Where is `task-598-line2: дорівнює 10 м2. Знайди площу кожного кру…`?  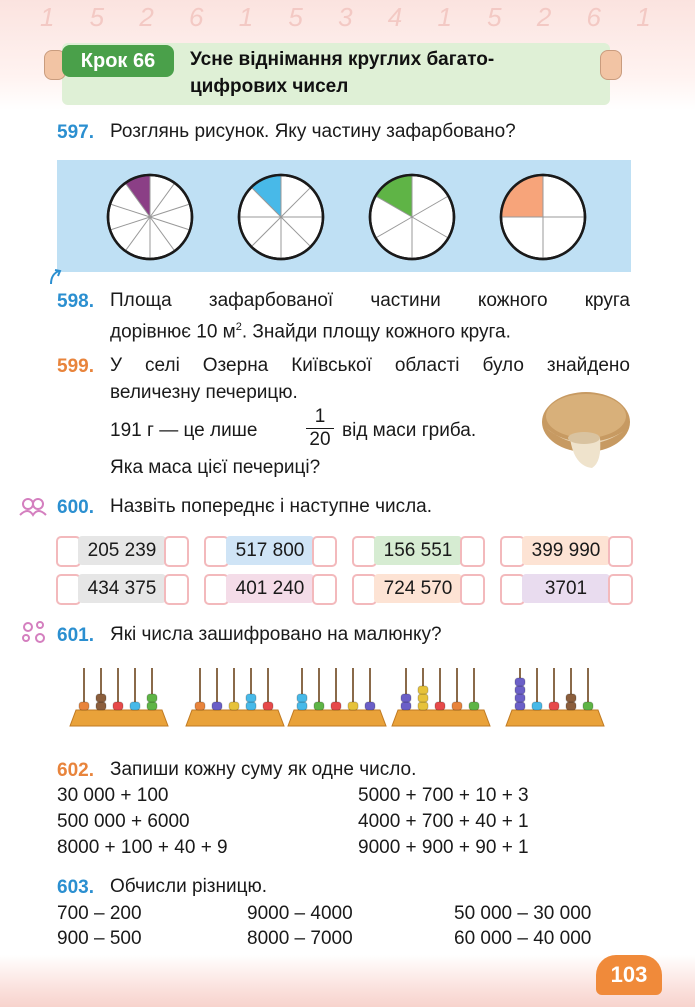 task-598-line2: дорівнює 10 м2. Знайди площу кожного кру… is located at coordinates (310, 329).